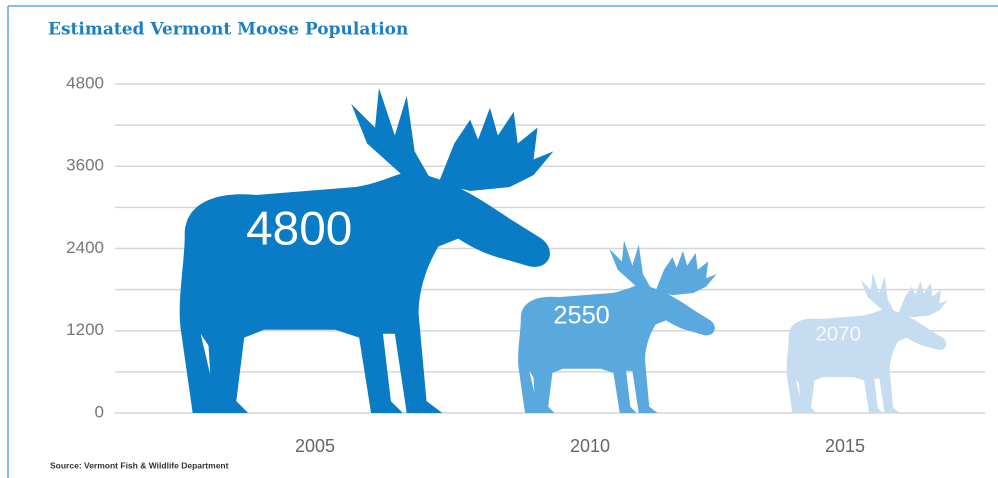 The image size is (998, 478). Describe the element at coordinates (99, 411) in the screenshot. I see `y-tick-label: 0` at that location.